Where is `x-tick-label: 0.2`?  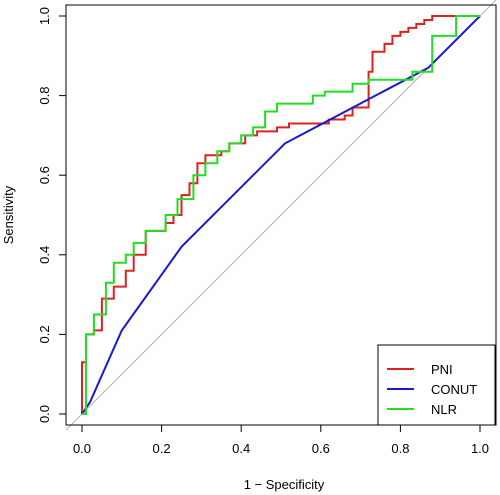 x-tick-label: 0.2 is located at coordinates (162, 448).